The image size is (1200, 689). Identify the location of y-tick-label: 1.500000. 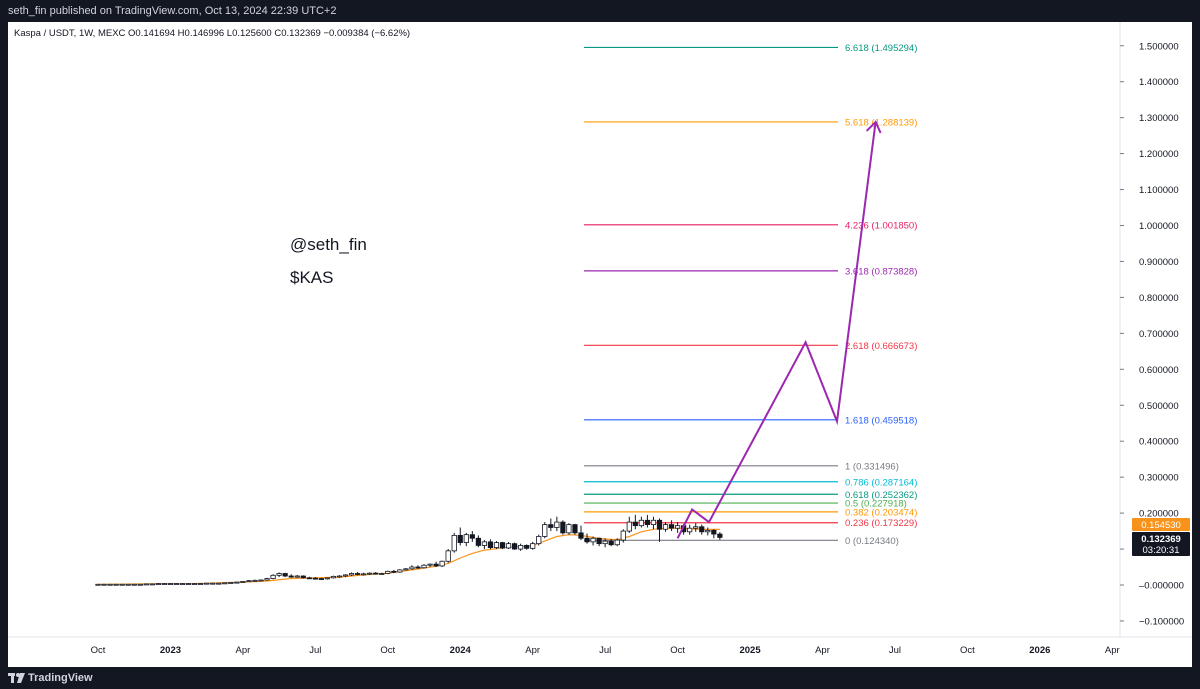
(1159, 46).